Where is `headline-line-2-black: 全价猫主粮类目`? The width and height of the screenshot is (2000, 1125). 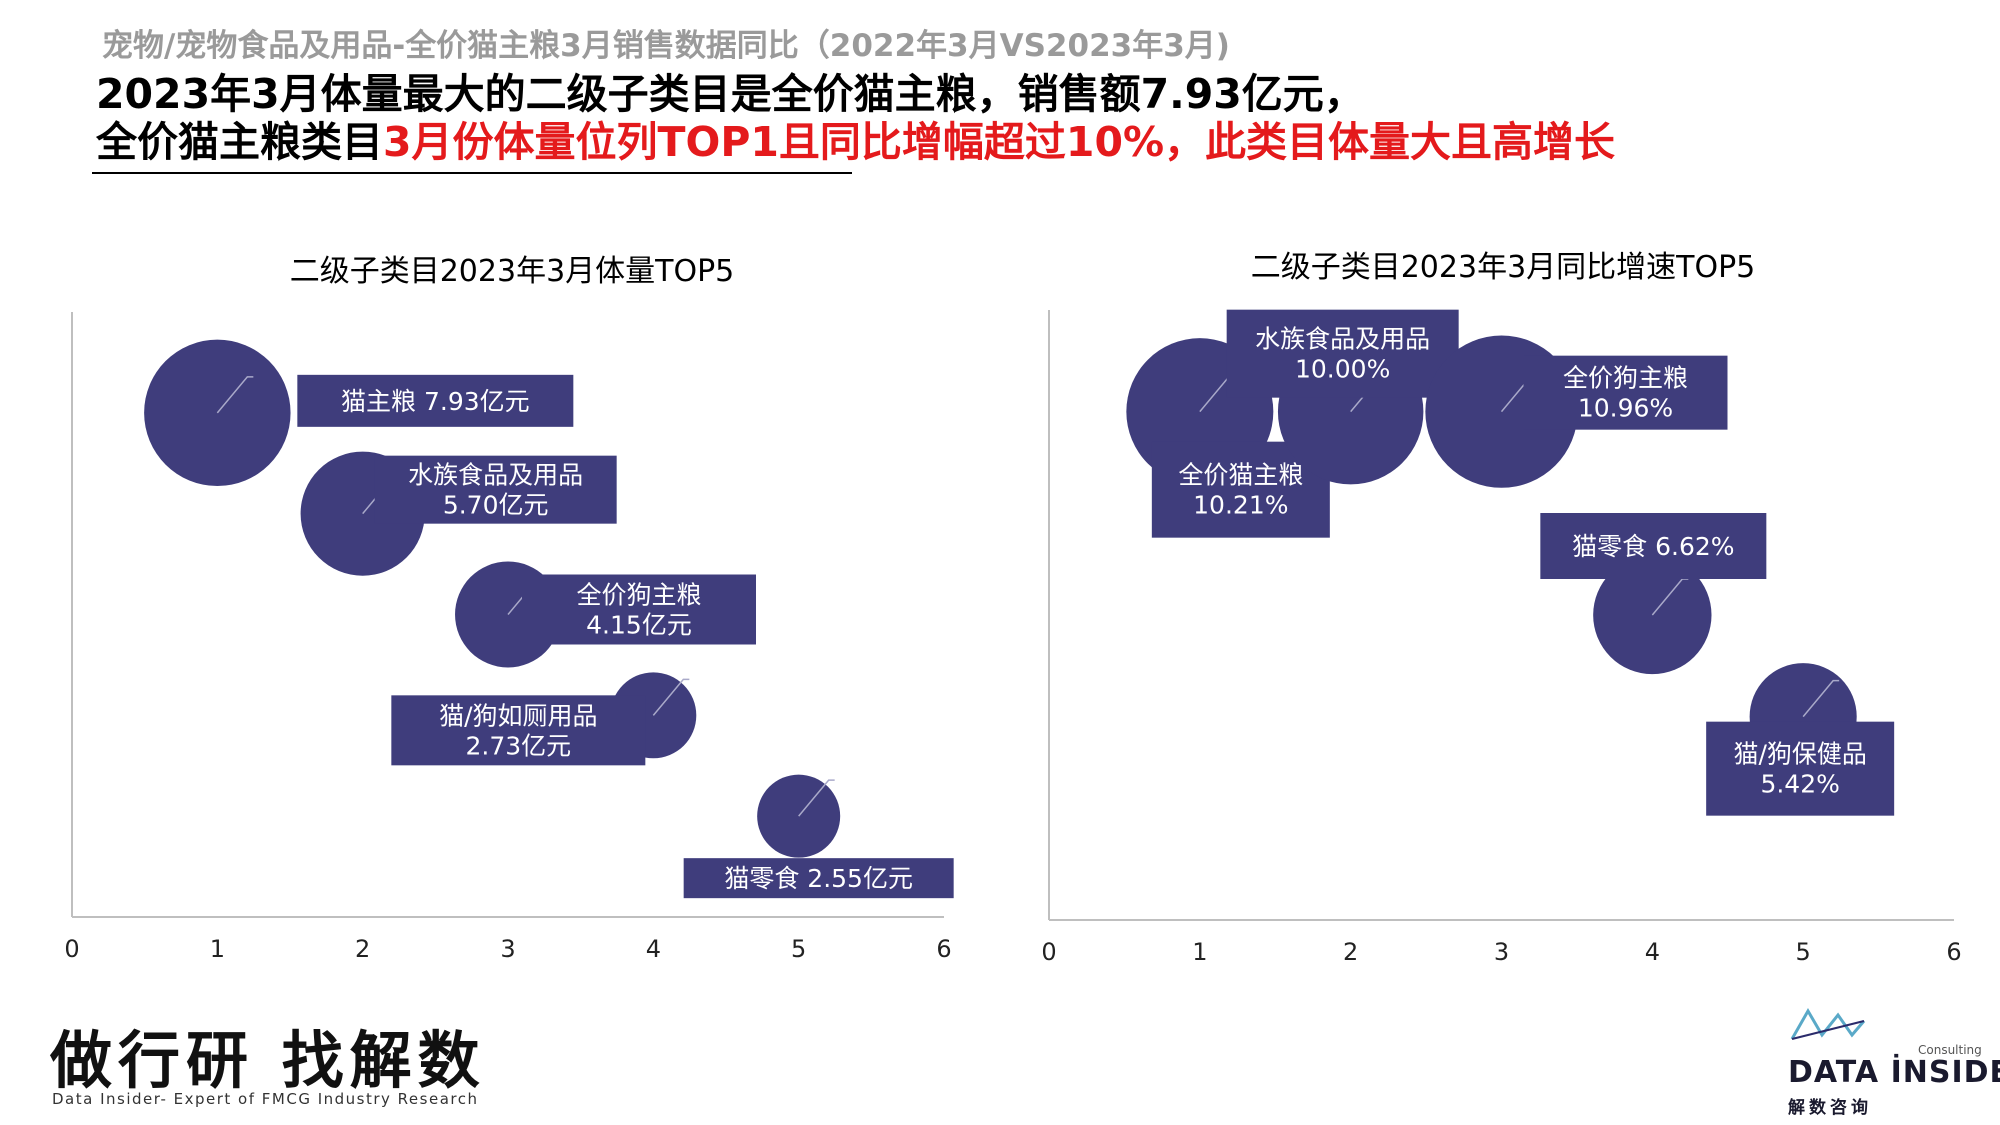
headline-line-2-black: 全价猫主粮类目 is located at coordinates (239, 142).